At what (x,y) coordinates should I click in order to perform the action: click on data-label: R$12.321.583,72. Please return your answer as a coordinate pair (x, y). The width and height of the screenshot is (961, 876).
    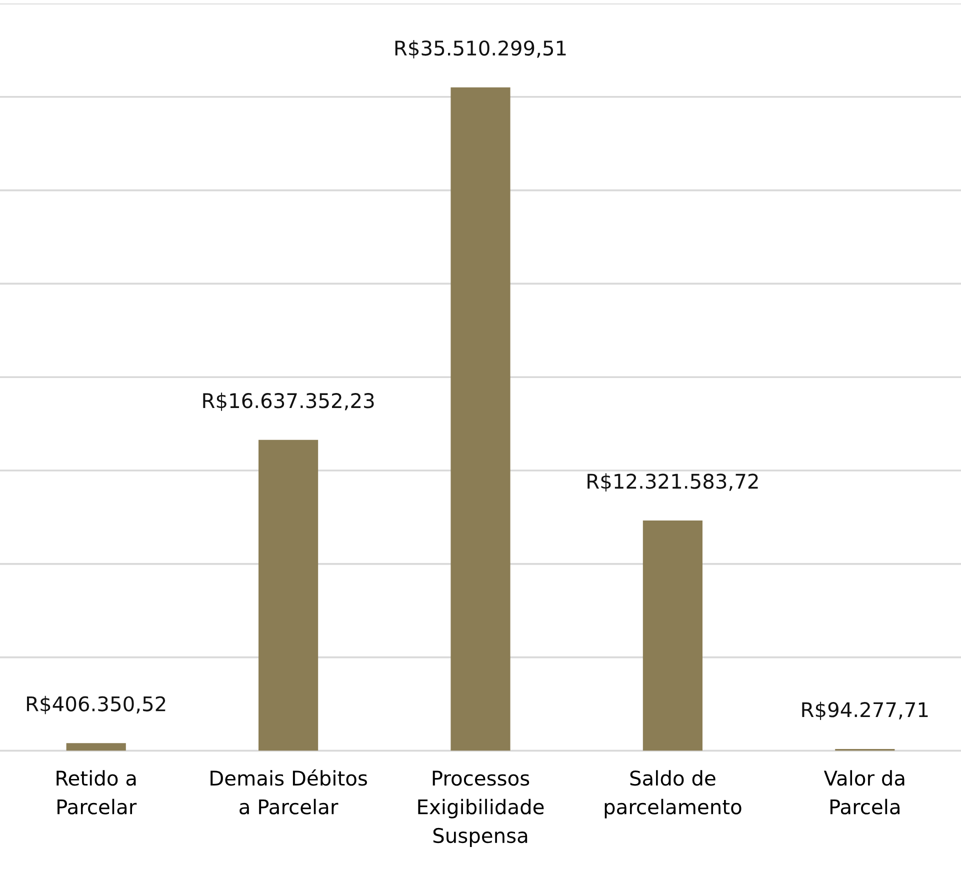
    Looking at the image, I should click on (673, 482).